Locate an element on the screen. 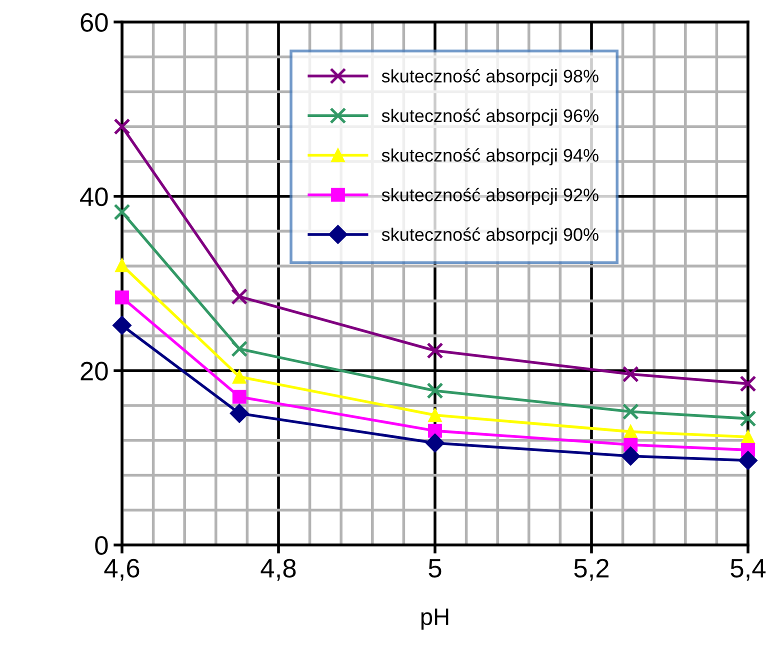 Image resolution: width=774 pixels, height=661 pixels. legend-label: skuteczność absorpcji 98% is located at coordinates (490, 77).